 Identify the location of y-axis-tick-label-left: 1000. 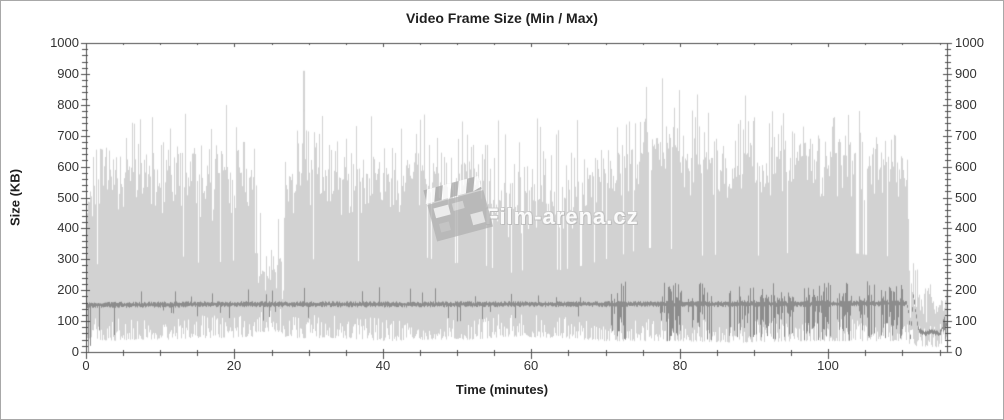
(64, 42).